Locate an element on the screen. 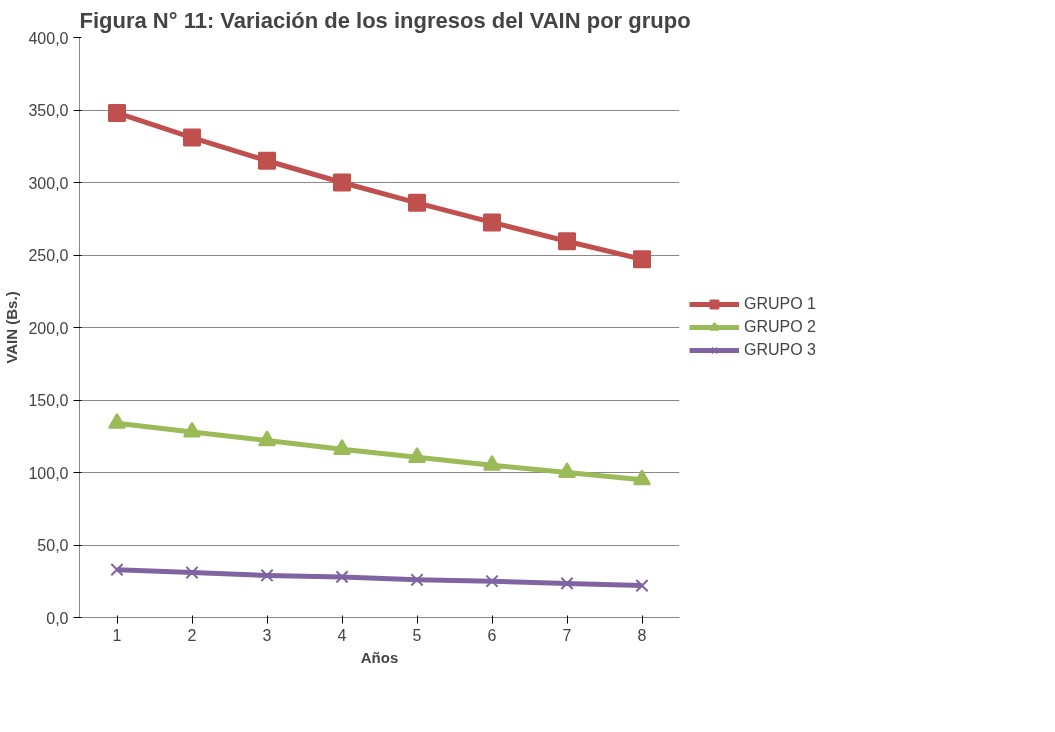 This screenshot has height=732, width=1055. x-tick-label: 2 is located at coordinates (192, 635).